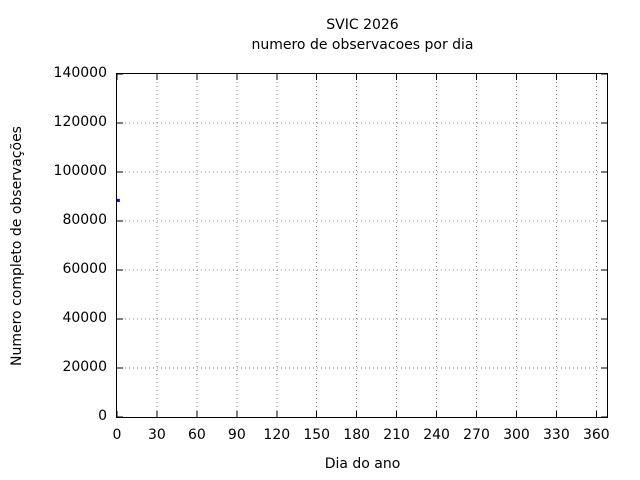  Describe the element at coordinates (80, 171) in the screenshot. I see `y-tick-label: 100000` at that location.